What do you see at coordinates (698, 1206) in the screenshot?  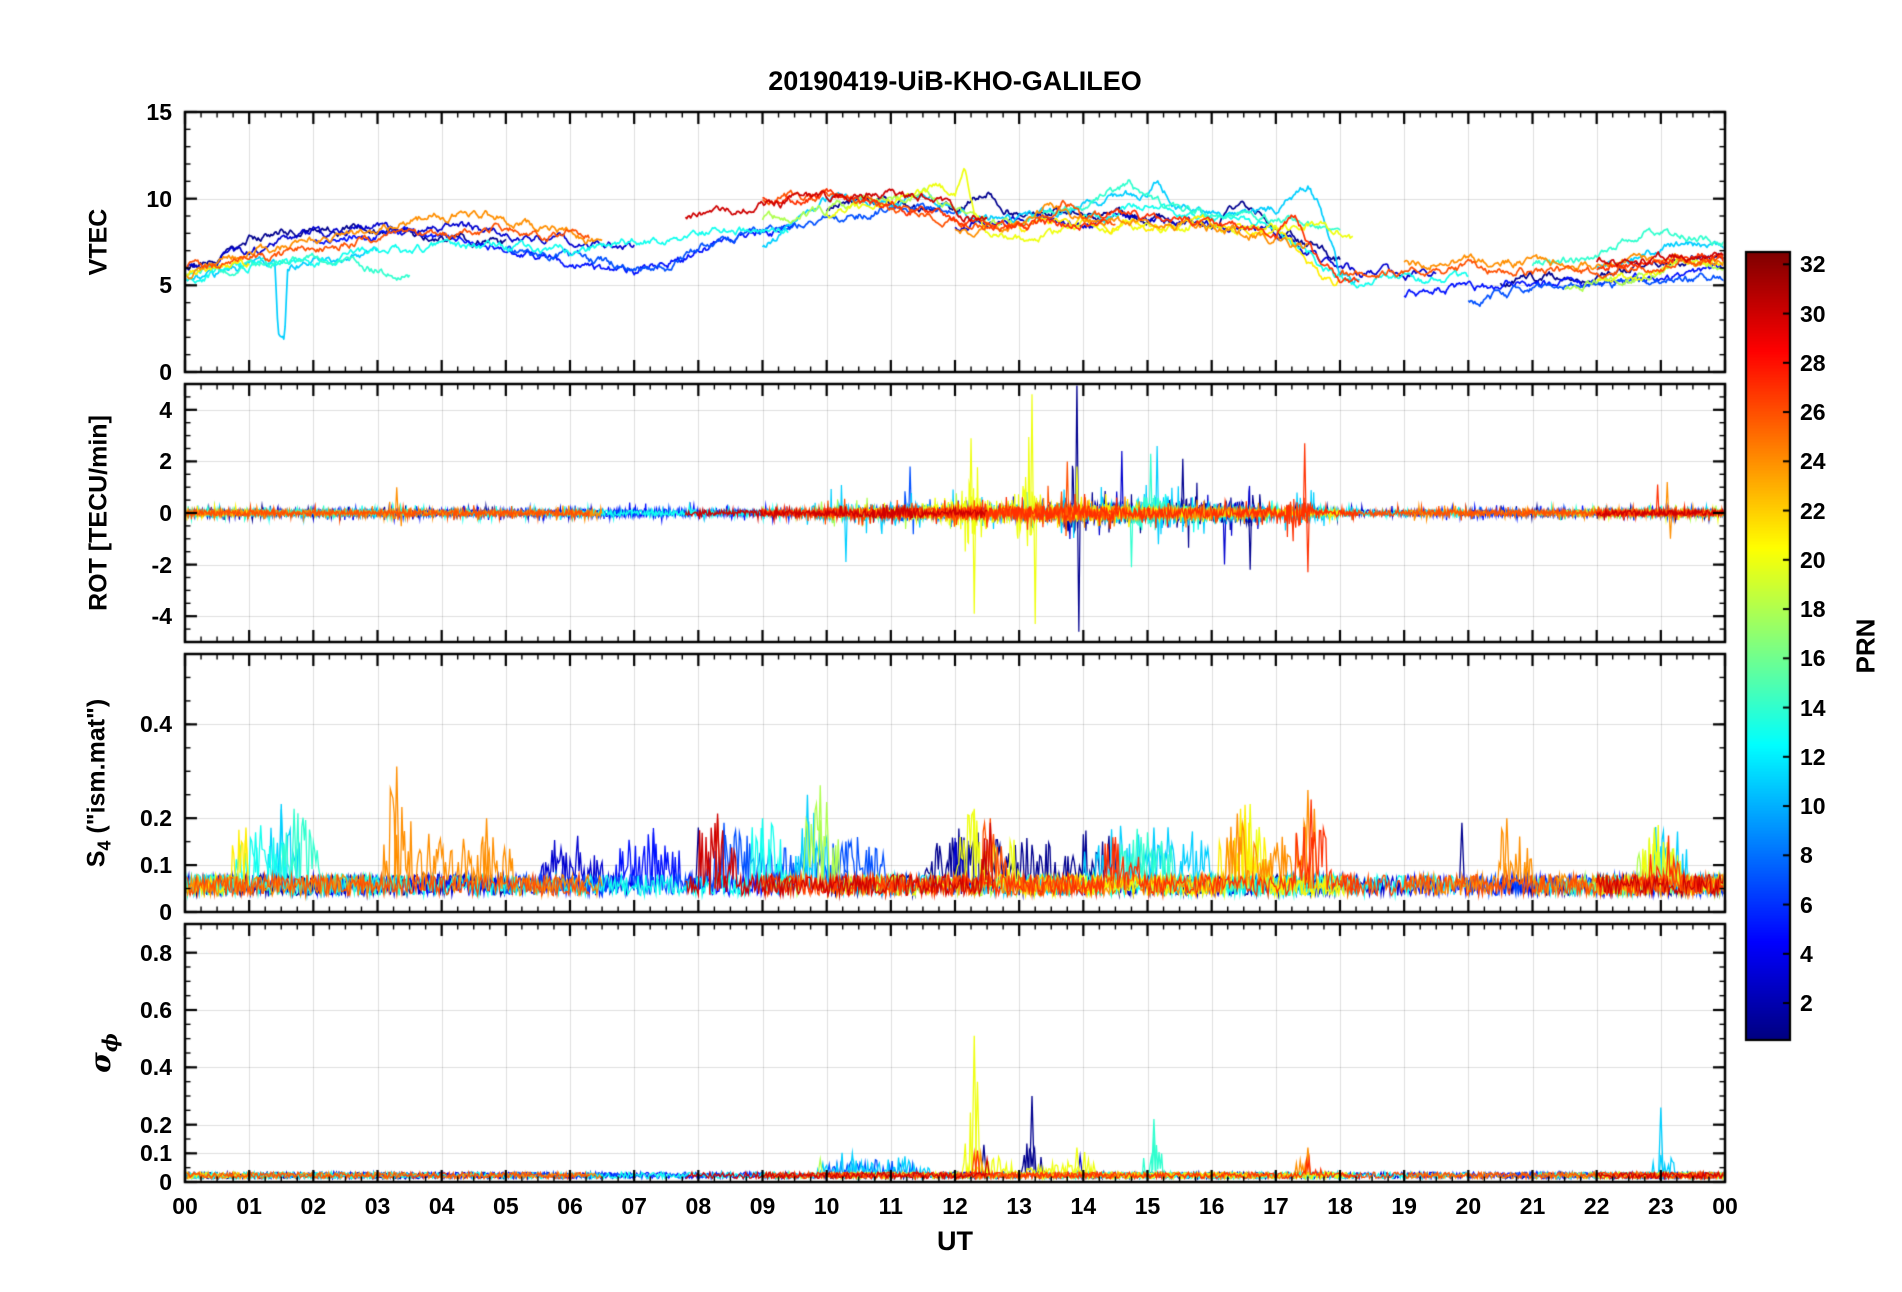 I see `x-tick-label: 08` at bounding box center [698, 1206].